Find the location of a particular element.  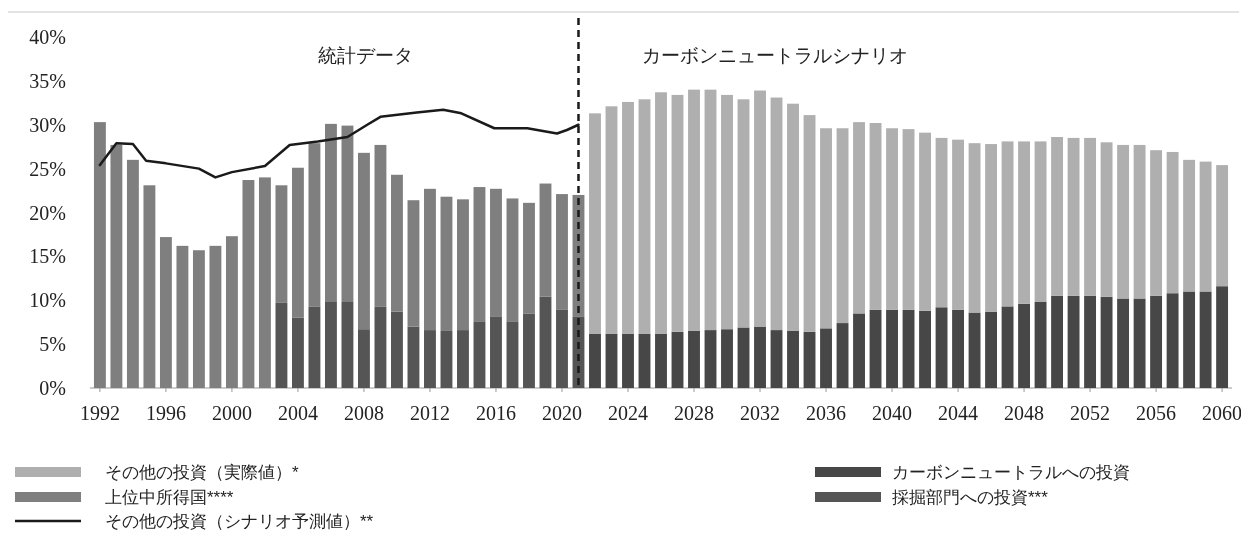

y-tick-label: 10% is located at coordinates (47, 300).